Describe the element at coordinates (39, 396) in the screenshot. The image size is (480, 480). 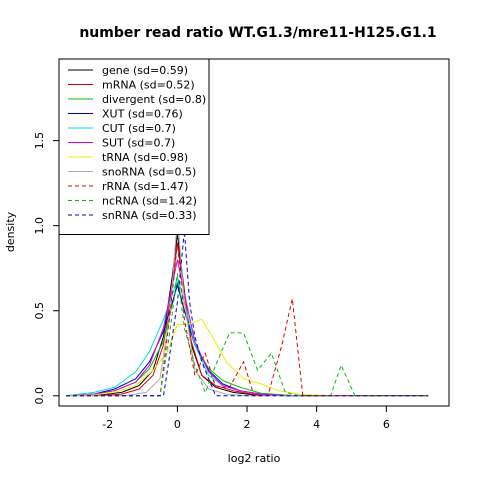
I see `y-tick-label-0: 0.0` at that location.